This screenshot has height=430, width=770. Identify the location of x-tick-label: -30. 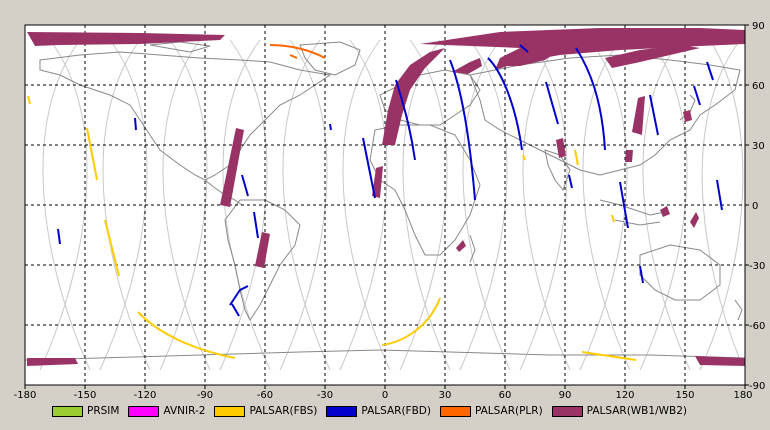
(325, 395).